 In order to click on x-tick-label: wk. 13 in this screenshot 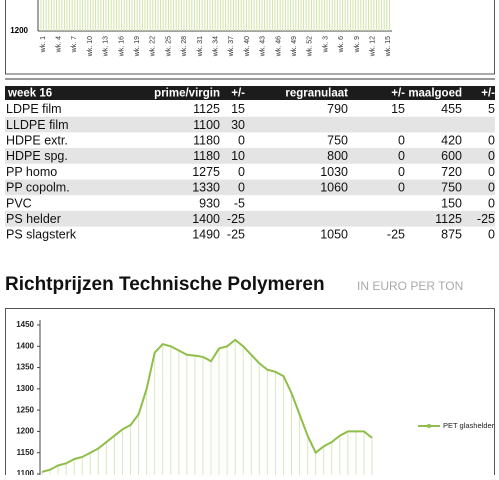, I will do `click(106, 46)`.